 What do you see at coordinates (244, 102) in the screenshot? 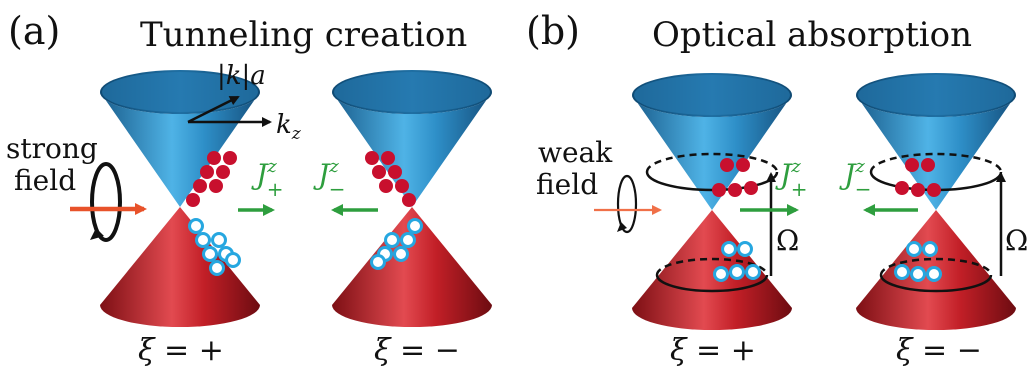
I see `momentum-axes: |k|a kz` at bounding box center [244, 102].